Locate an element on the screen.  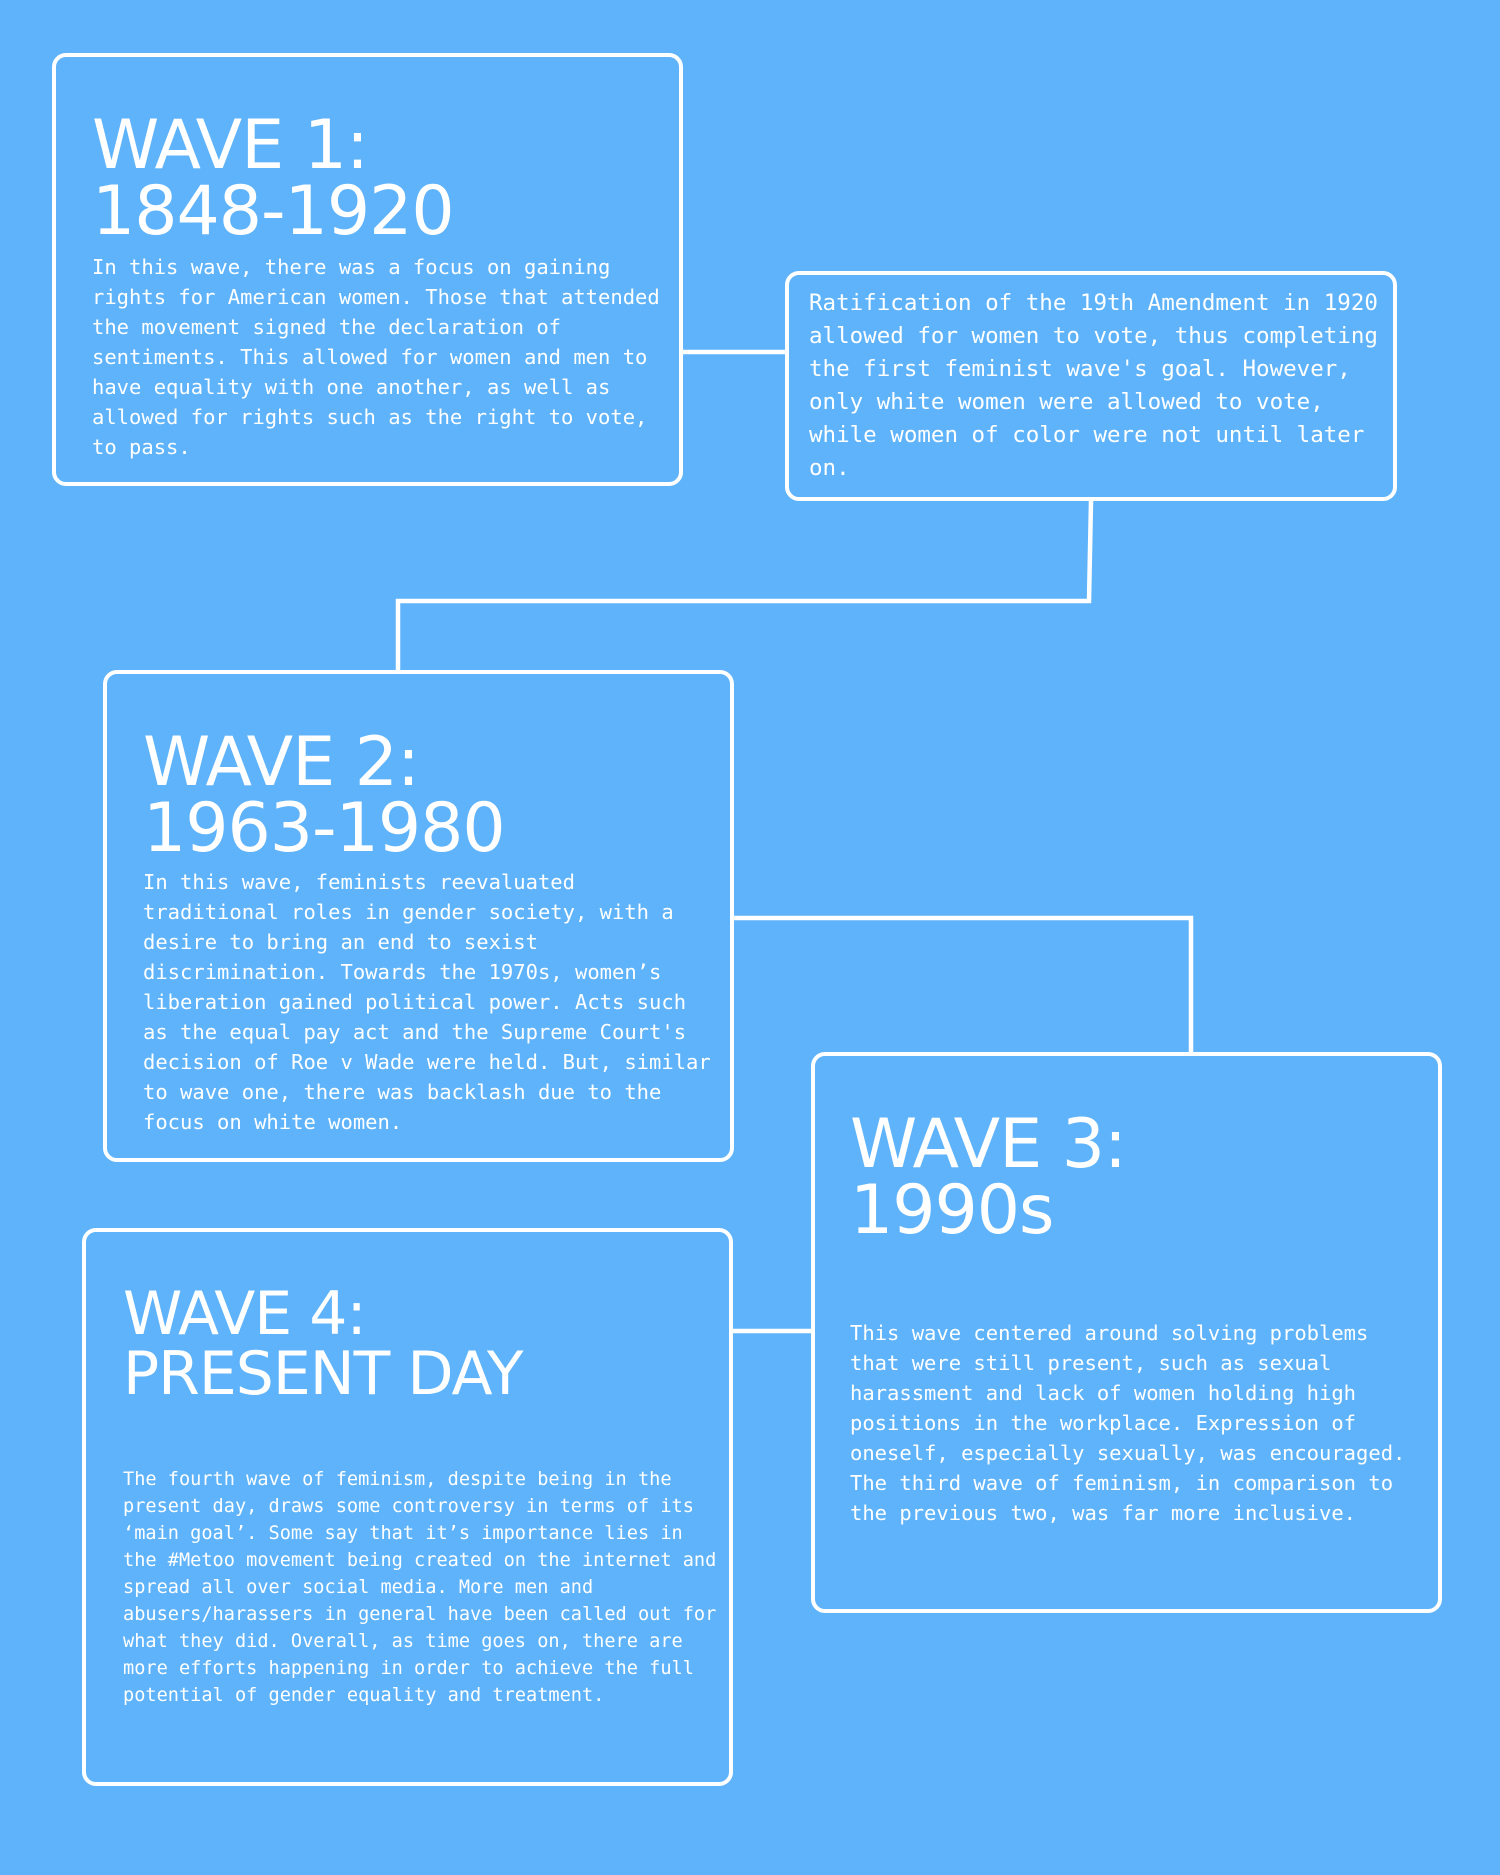
wave-3-title-years: 1990s is located at coordinates (952, 1210).